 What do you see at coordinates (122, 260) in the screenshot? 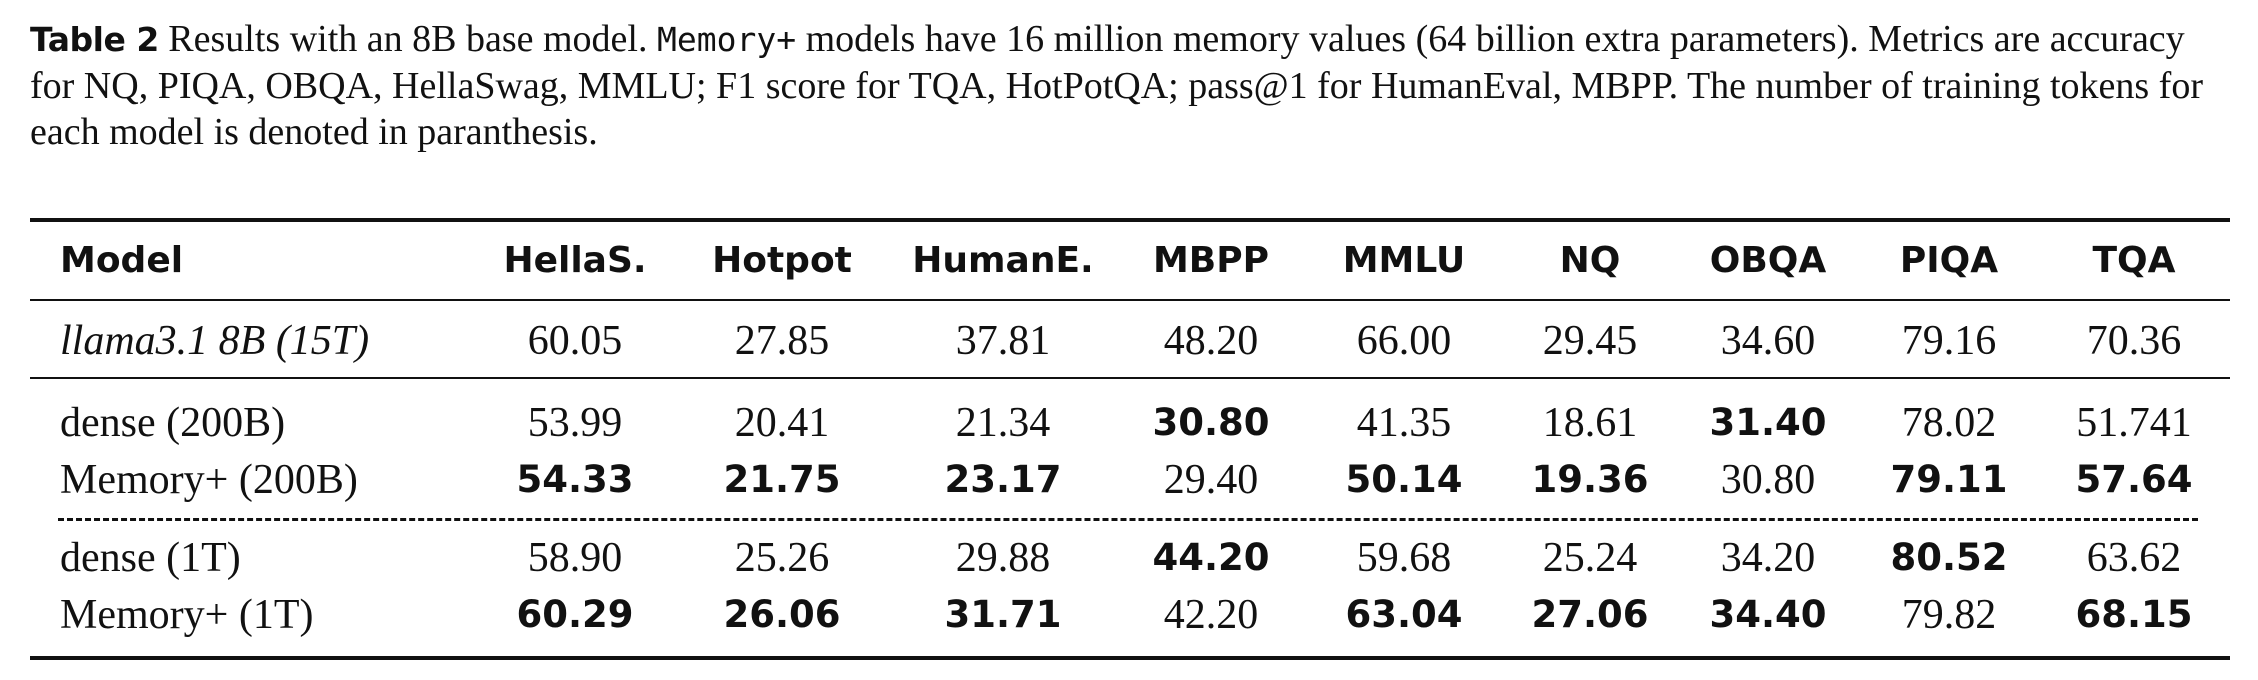
I see `column-header-model: Model` at bounding box center [122, 260].